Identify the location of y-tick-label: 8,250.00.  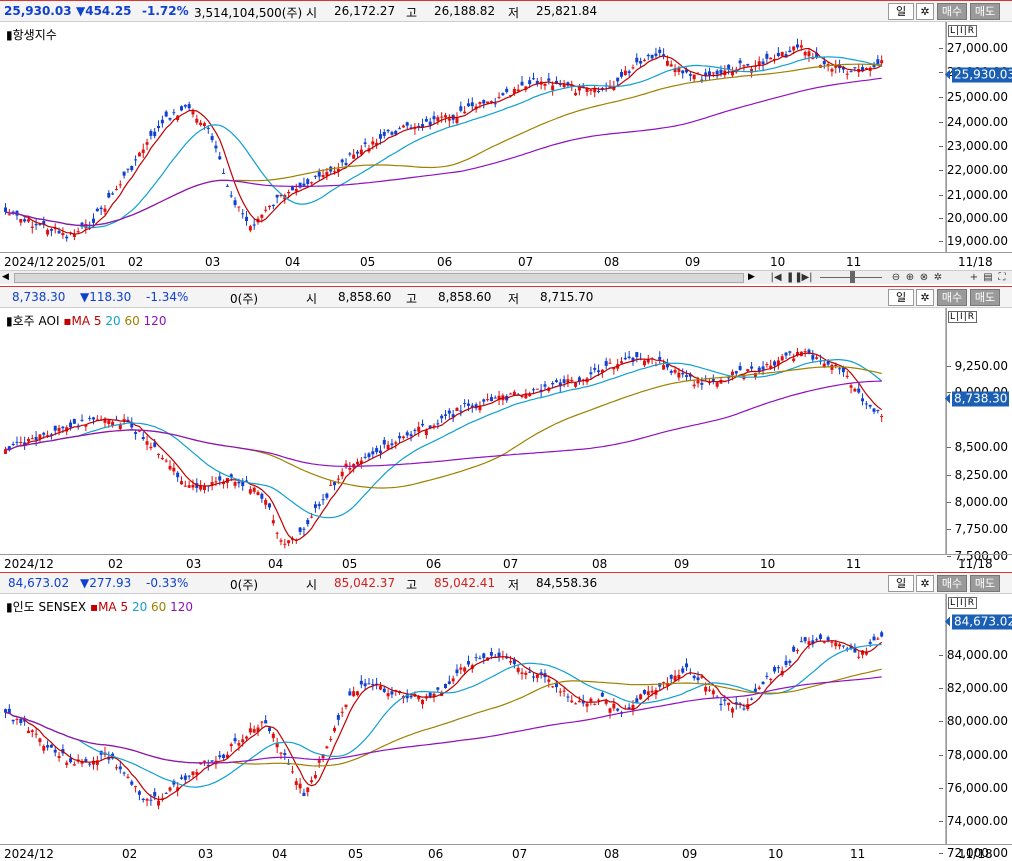
(977, 475).